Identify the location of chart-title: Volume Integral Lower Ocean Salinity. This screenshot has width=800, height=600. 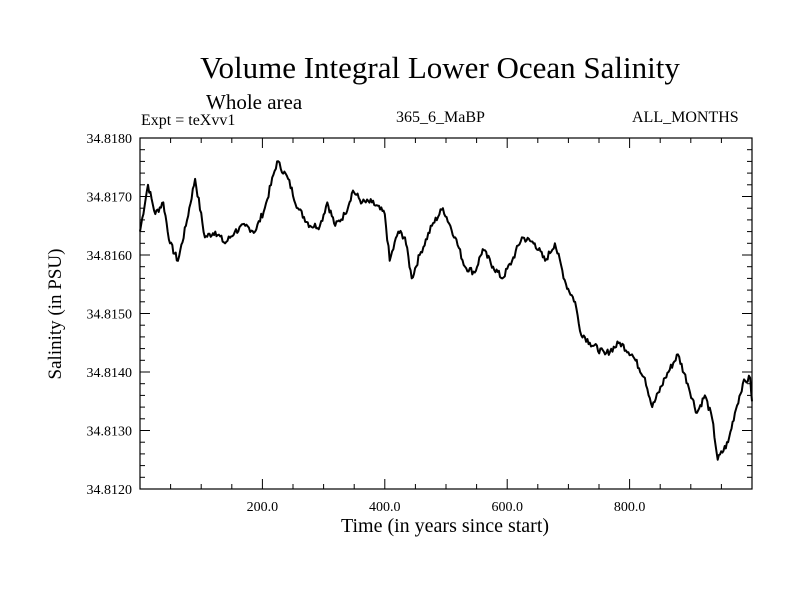
(440, 67).